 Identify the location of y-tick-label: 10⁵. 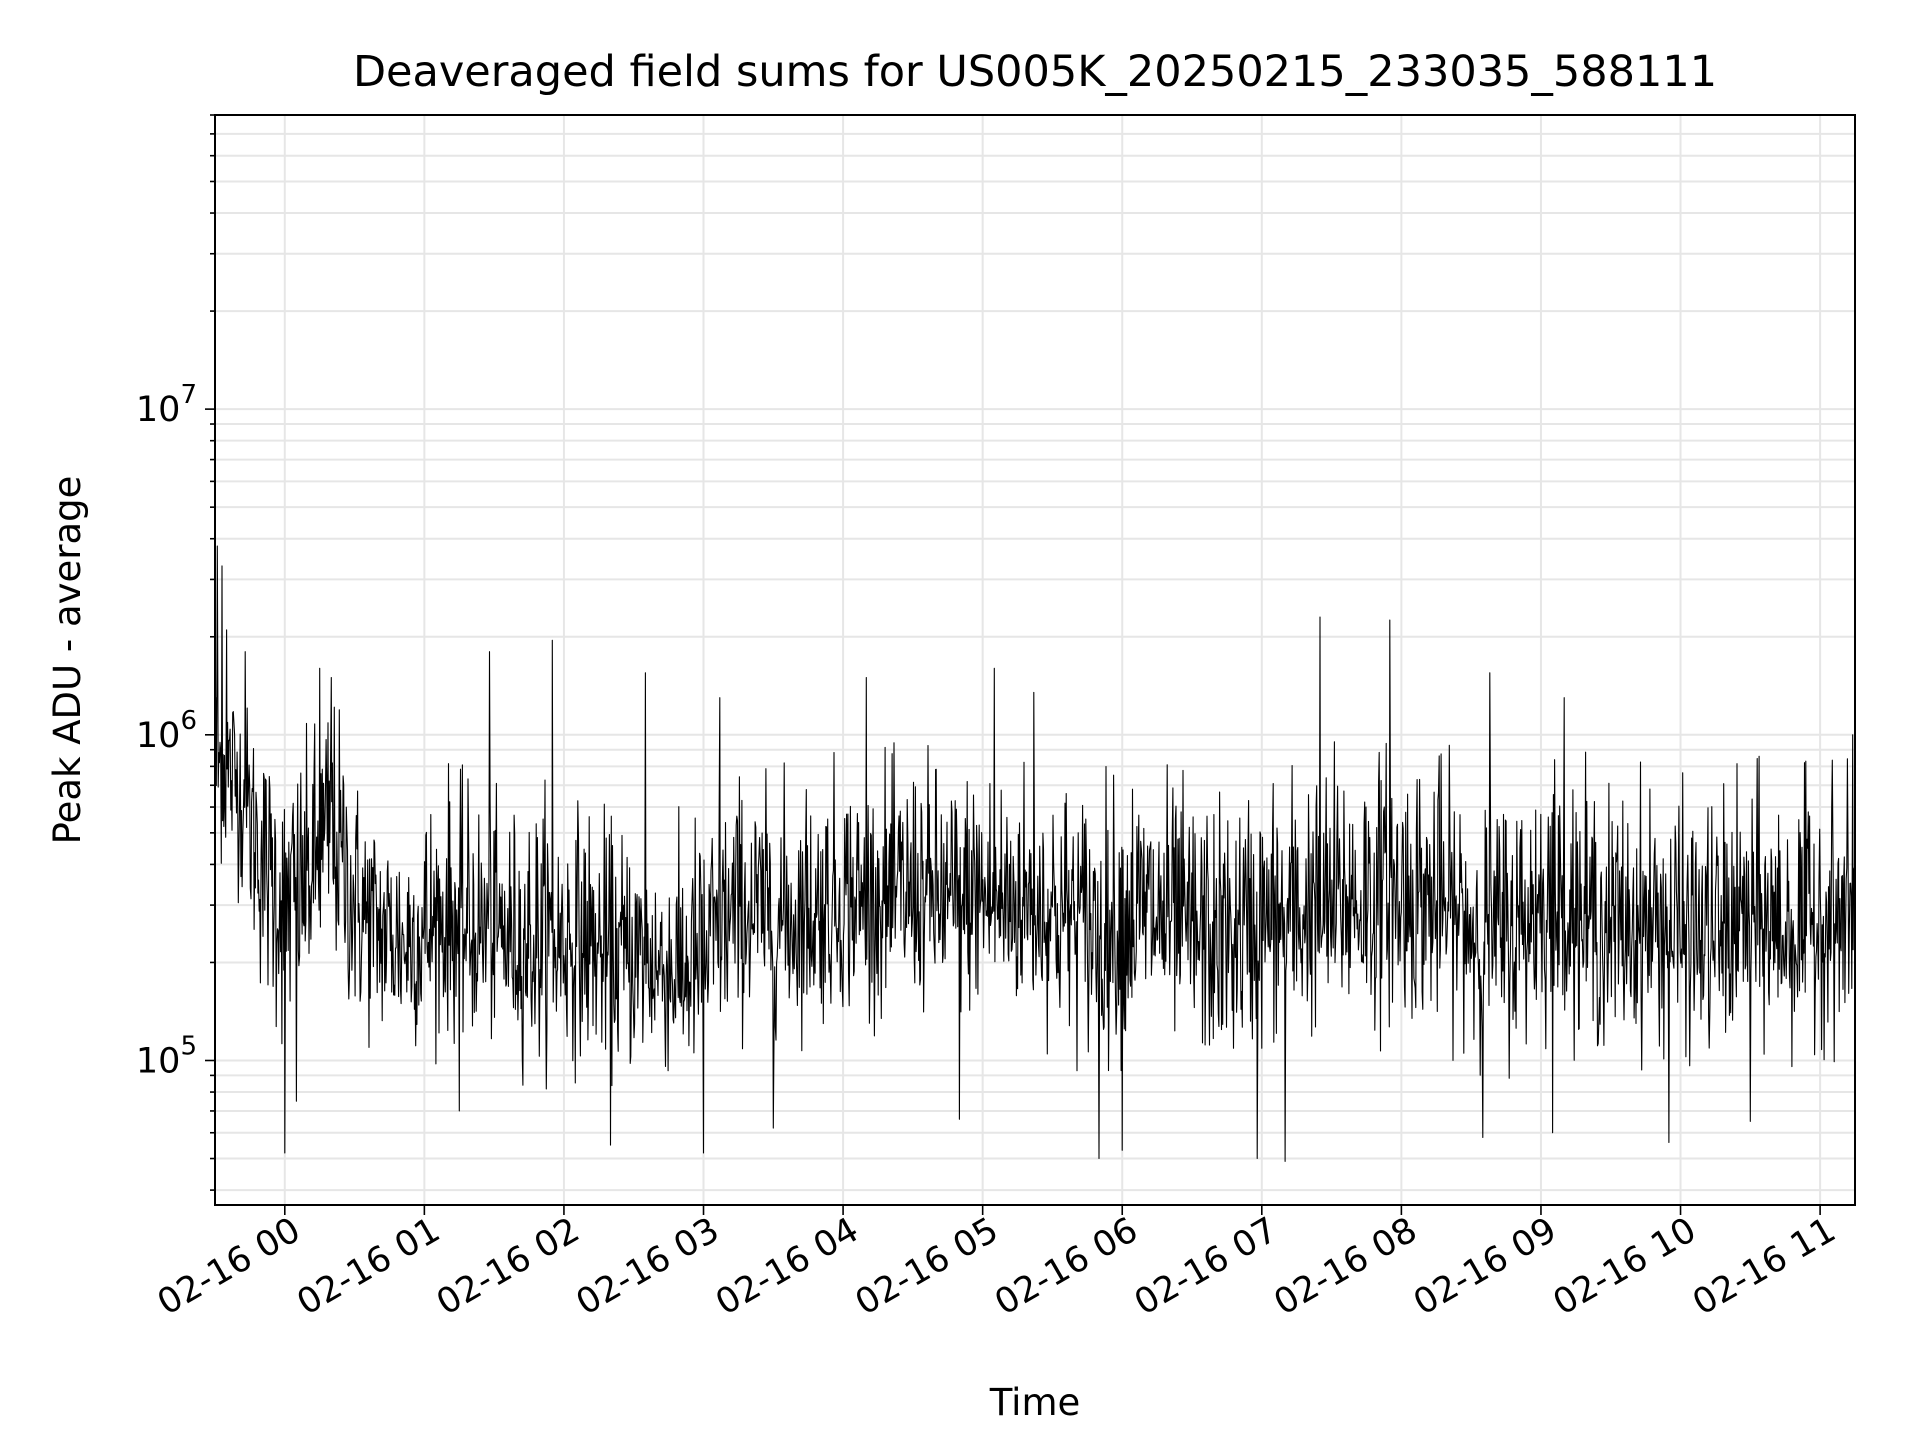
(166, 1056).